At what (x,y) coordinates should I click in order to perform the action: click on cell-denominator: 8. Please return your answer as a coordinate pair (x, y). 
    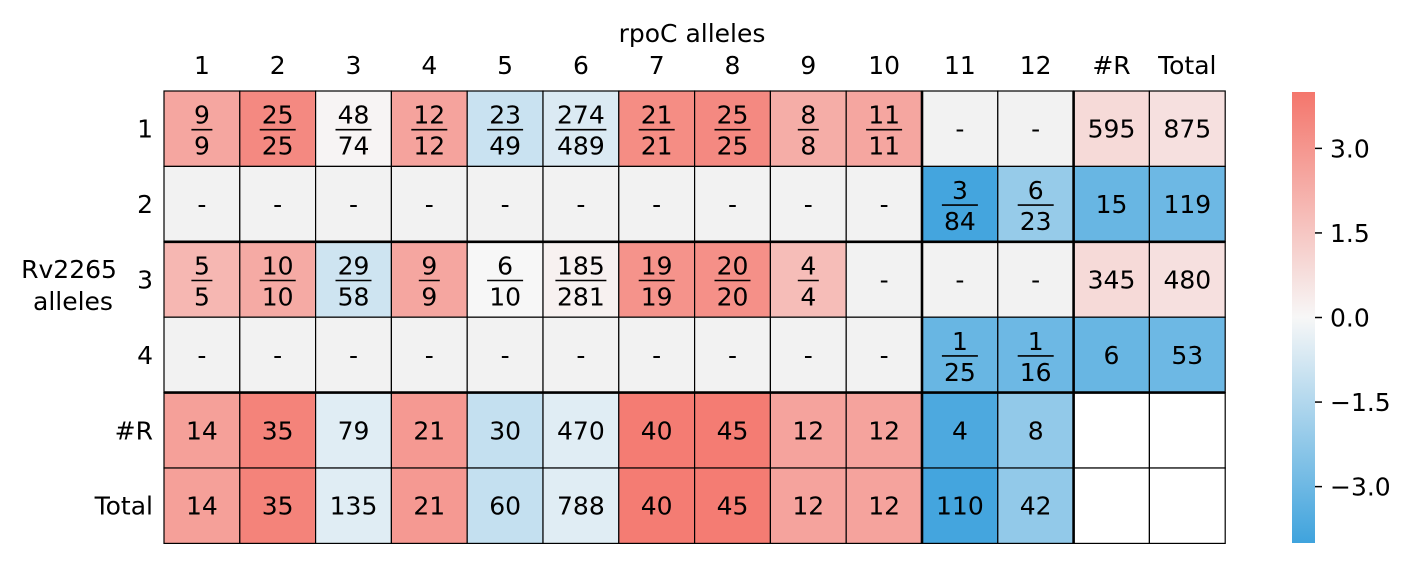
    Looking at the image, I should click on (808, 146).